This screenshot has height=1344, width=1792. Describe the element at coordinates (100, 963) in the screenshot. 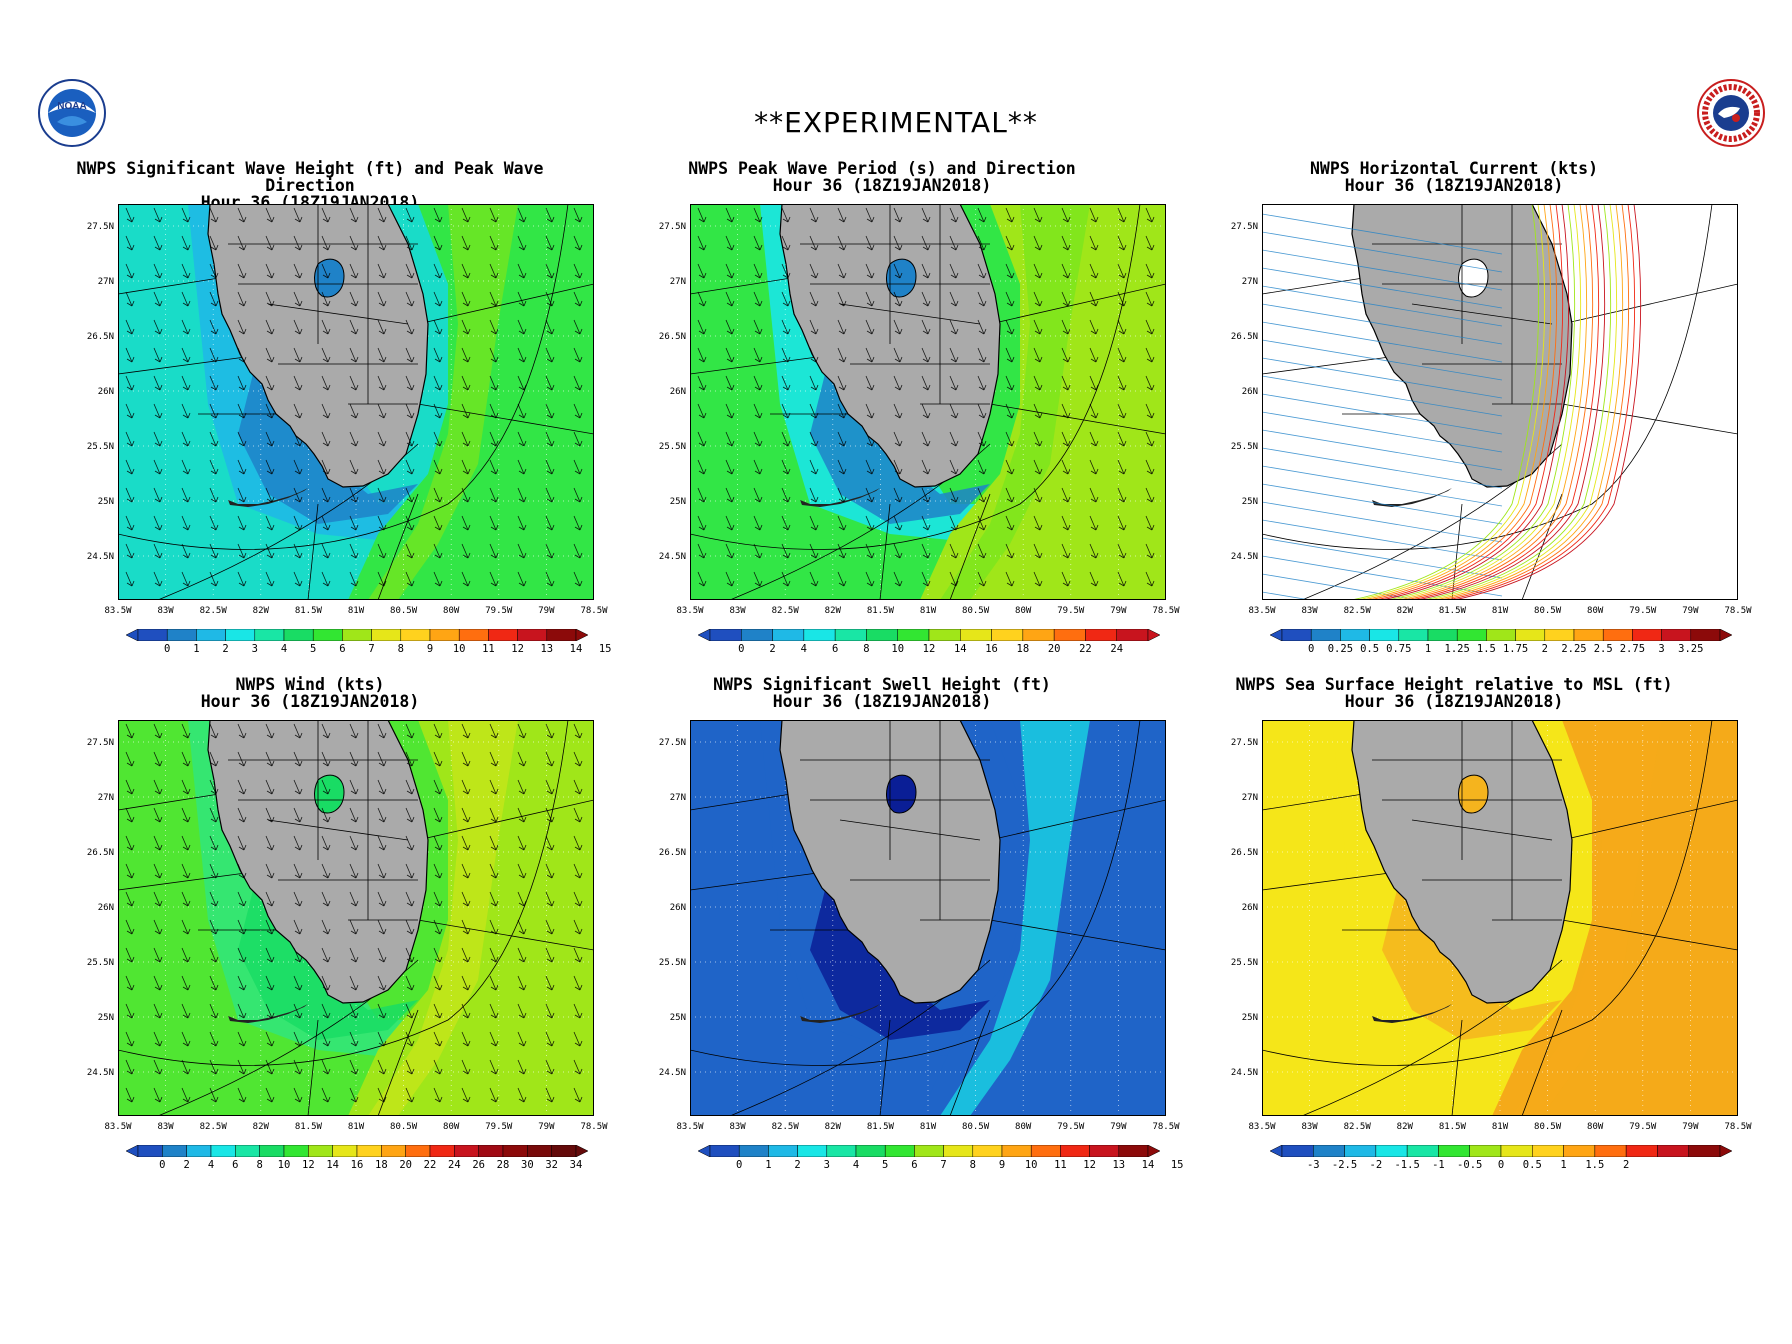

I see `y-tick-label: 25.5N` at that location.